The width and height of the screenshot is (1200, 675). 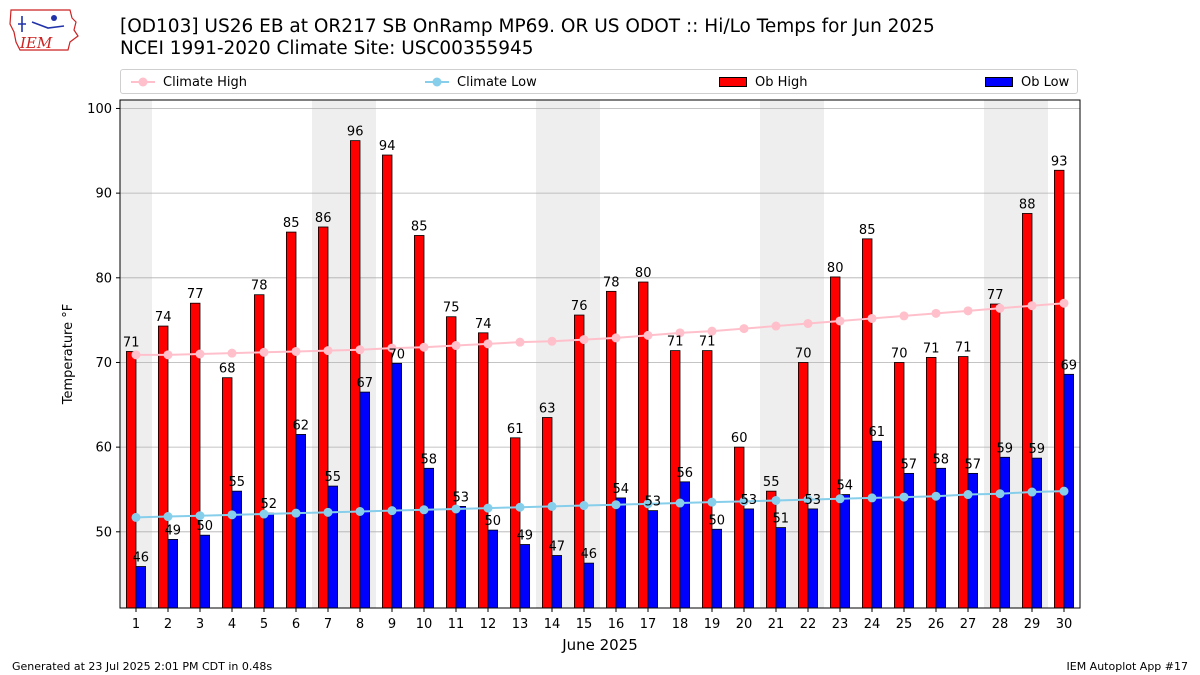 I want to click on legend-item-ob-low: Ob Low, so click(x=1027, y=82).